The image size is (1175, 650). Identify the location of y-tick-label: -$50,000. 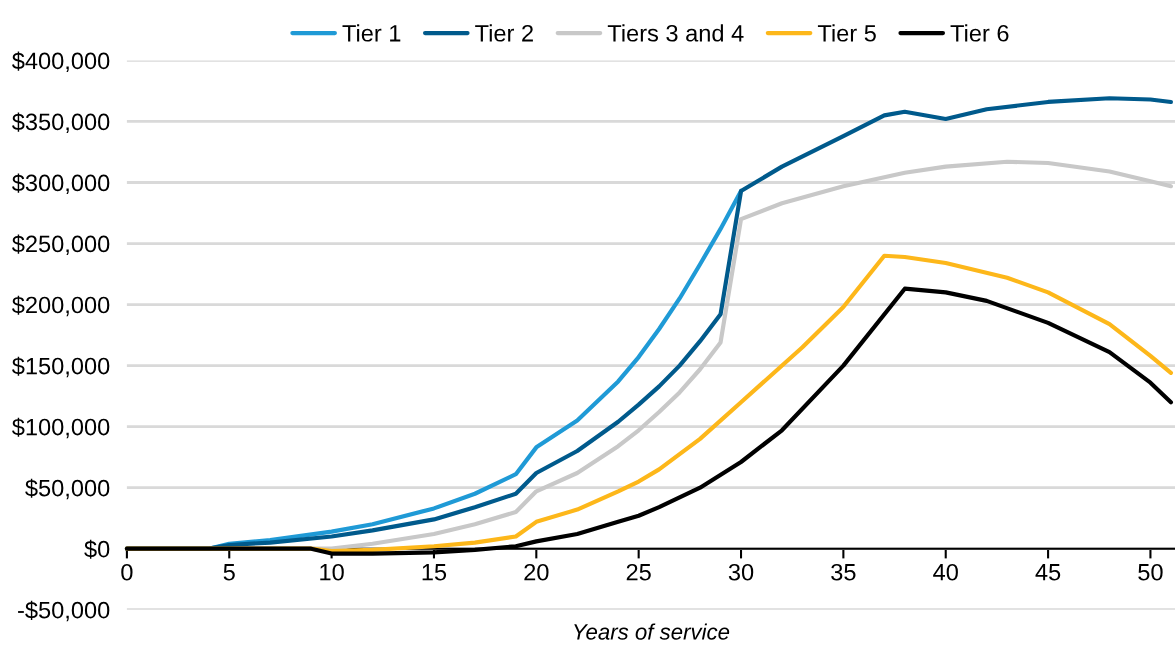
(64, 611).